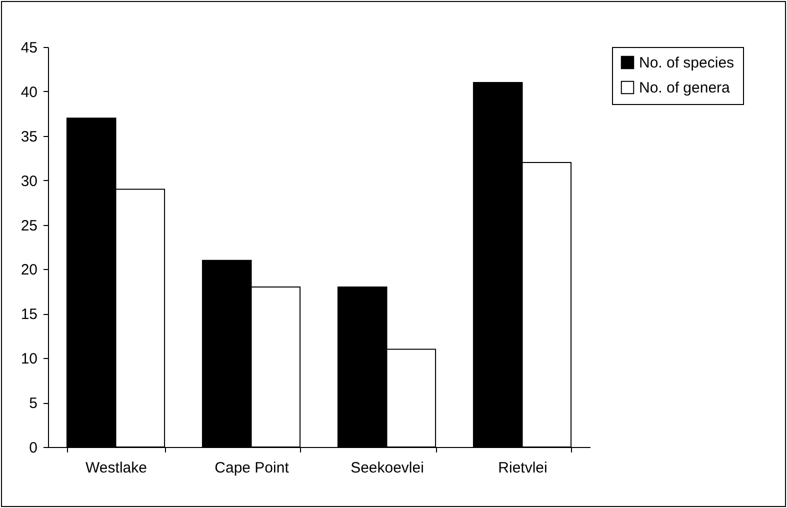 Image resolution: width=787 pixels, height=508 pixels. What do you see at coordinates (29, 48) in the screenshot?
I see `y-tick-label: 45` at bounding box center [29, 48].